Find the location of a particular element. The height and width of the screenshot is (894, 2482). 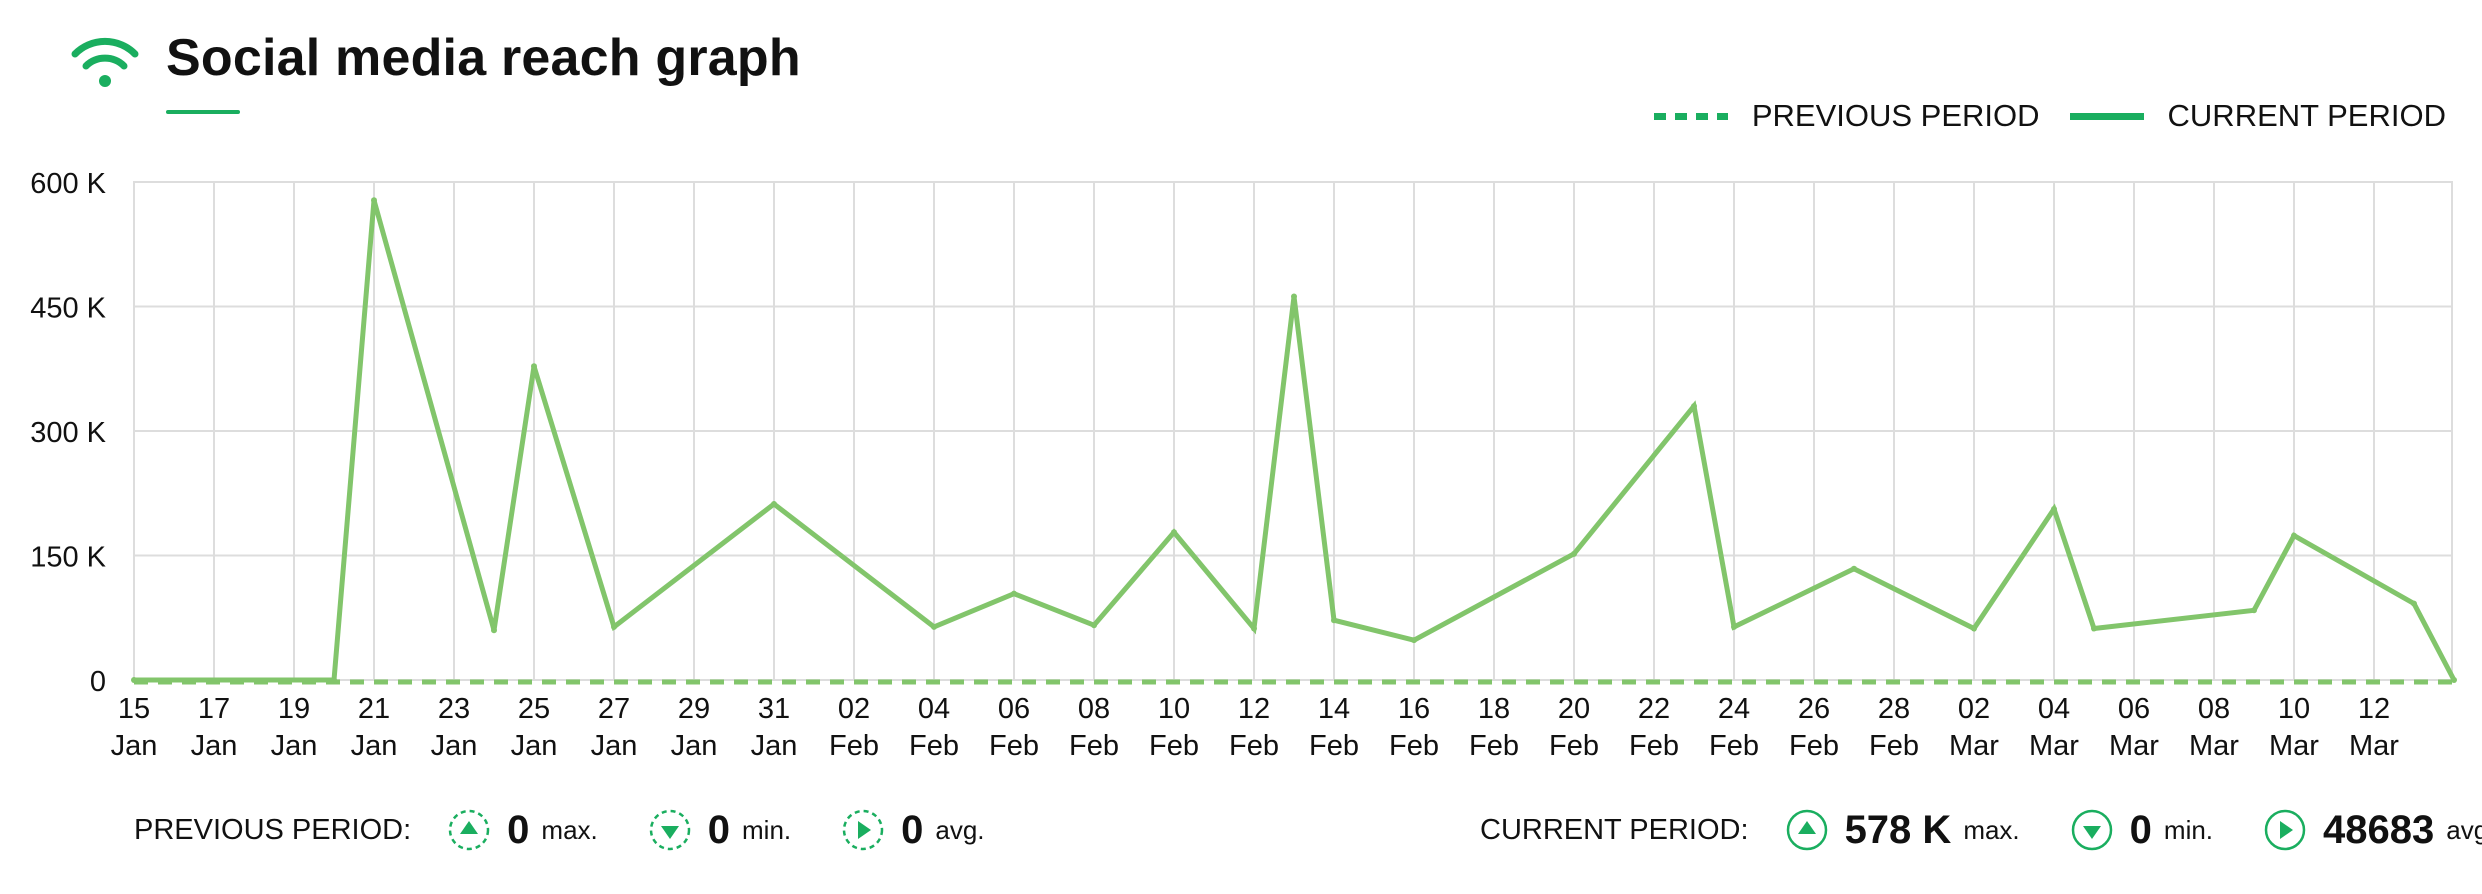

current-max-stat: 578 K max. is located at coordinates (1902, 830).